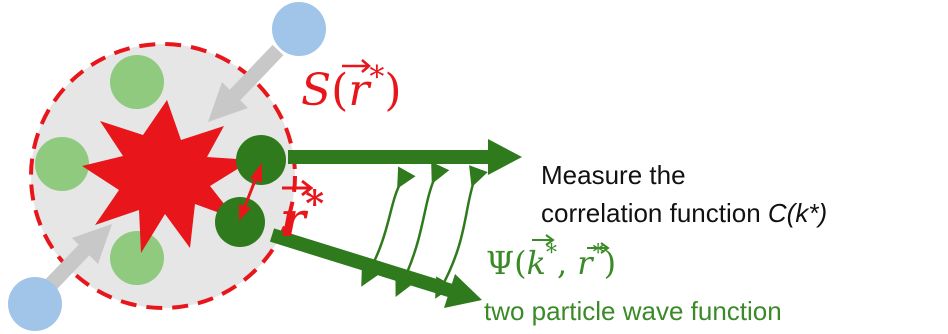 The height and width of the screenshot is (334, 948). I want to click on measure-line-2-text: correlation function, so click(654, 213).